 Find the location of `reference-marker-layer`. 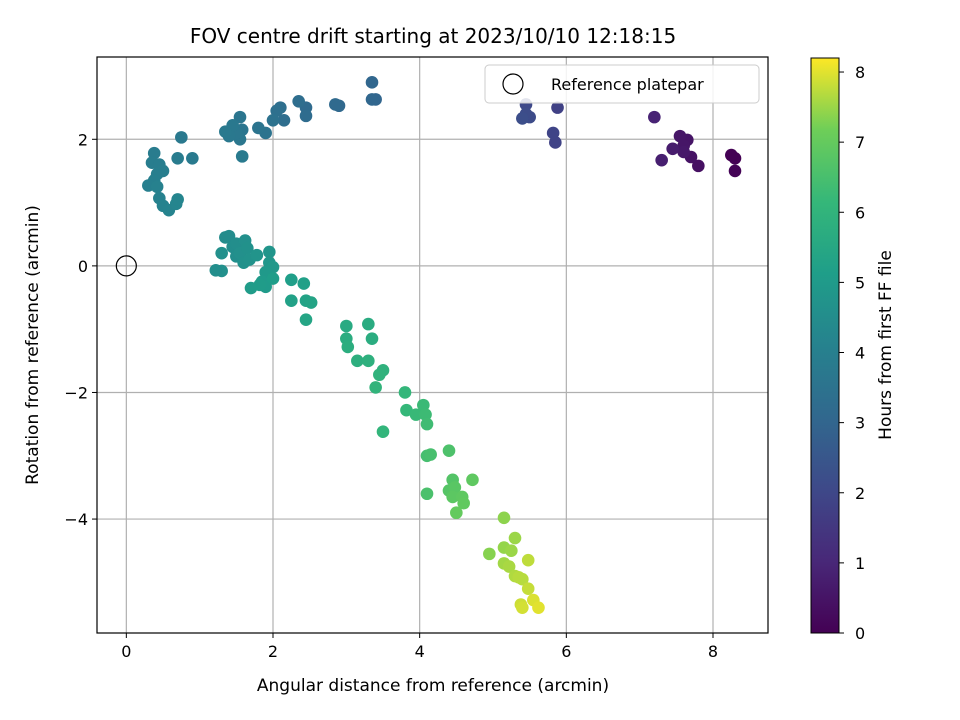

reference-marker-layer is located at coordinates (126, 266).